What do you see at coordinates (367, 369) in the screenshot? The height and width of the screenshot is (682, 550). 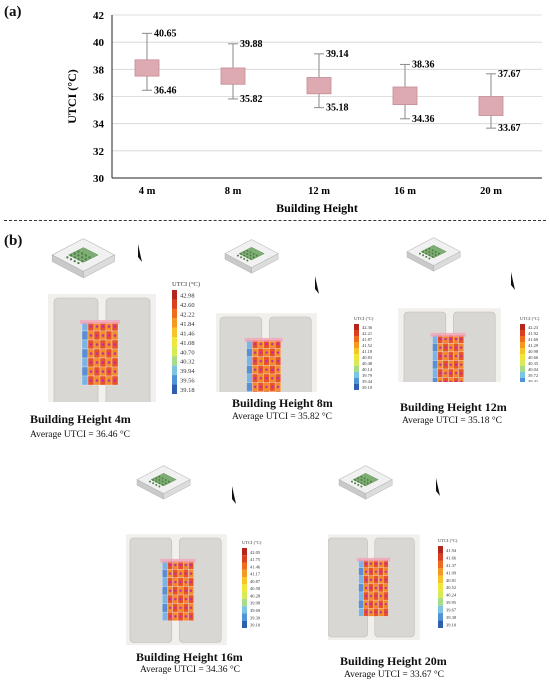 I see `legend-value: 40.14` at bounding box center [367, 369].